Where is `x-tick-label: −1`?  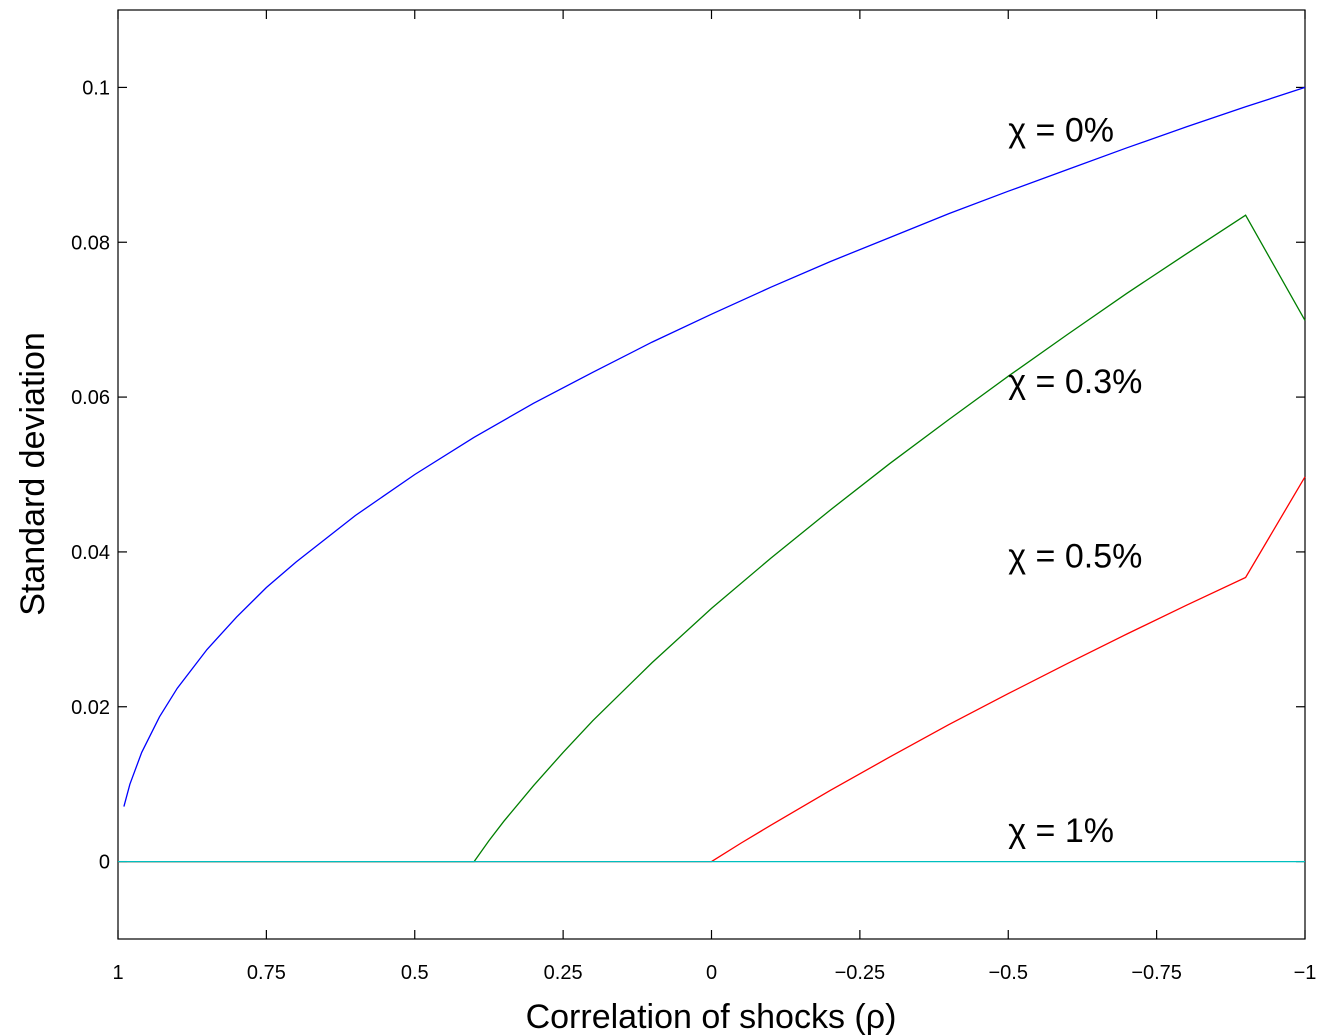 x-tick-label: −1 is located at coordinates (1305, 973).